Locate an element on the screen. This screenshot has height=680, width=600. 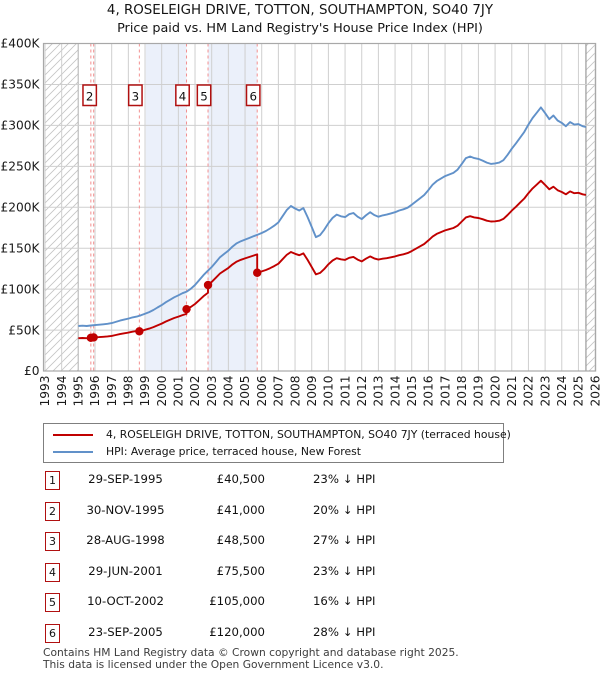
svg-text: 2 is located at coordinates (90, 96).